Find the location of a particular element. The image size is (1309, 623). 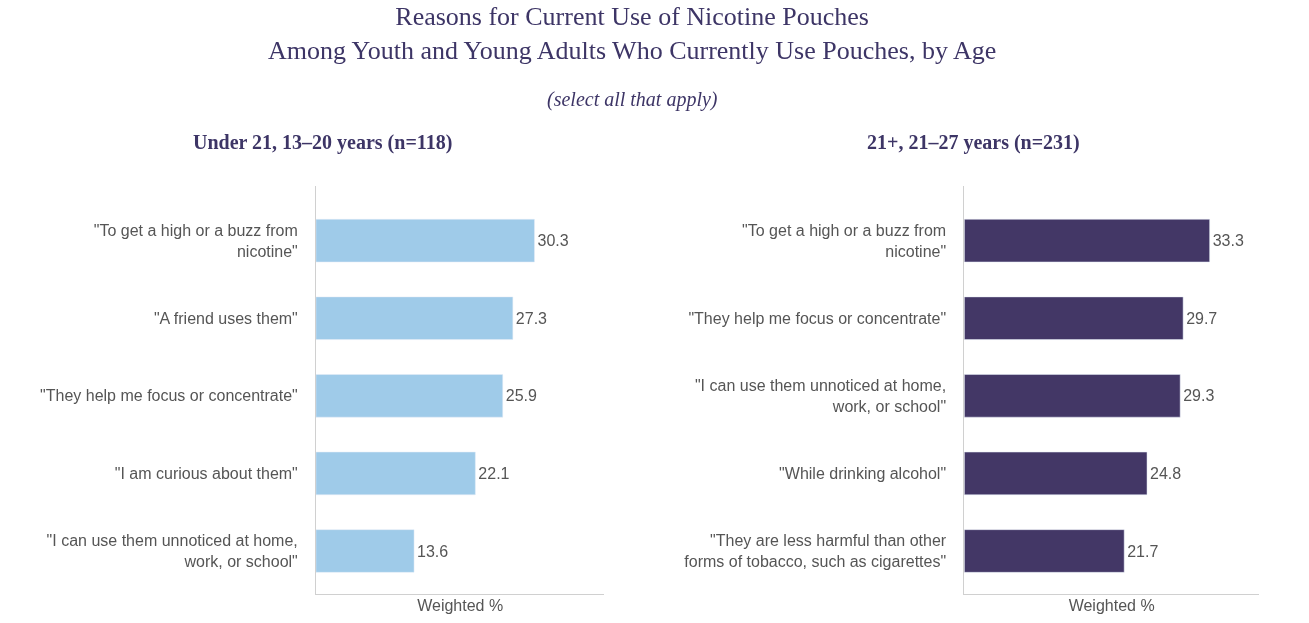

data-label: 22.1 is located at coordinates (494, 473).